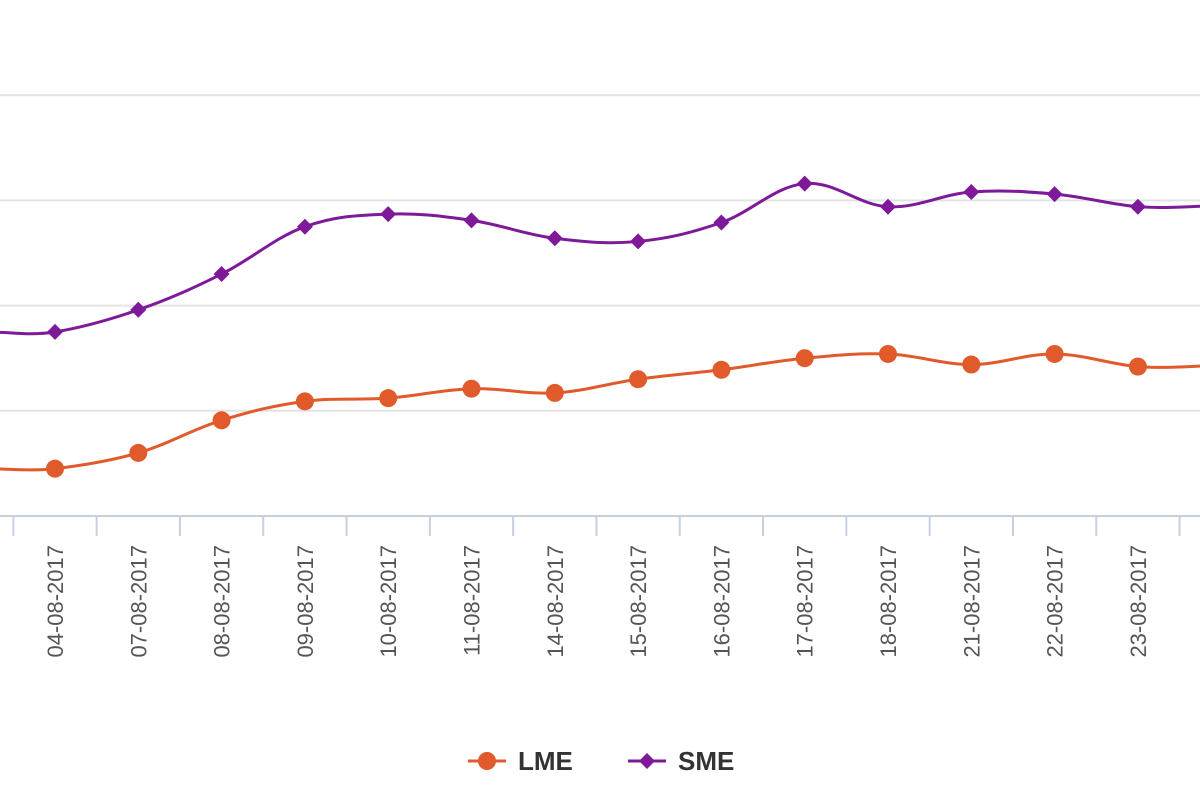  Describe the element at coordinates (305, 601) in the screenshot. I see `x-tick-label: 09-08-2017` at that location.